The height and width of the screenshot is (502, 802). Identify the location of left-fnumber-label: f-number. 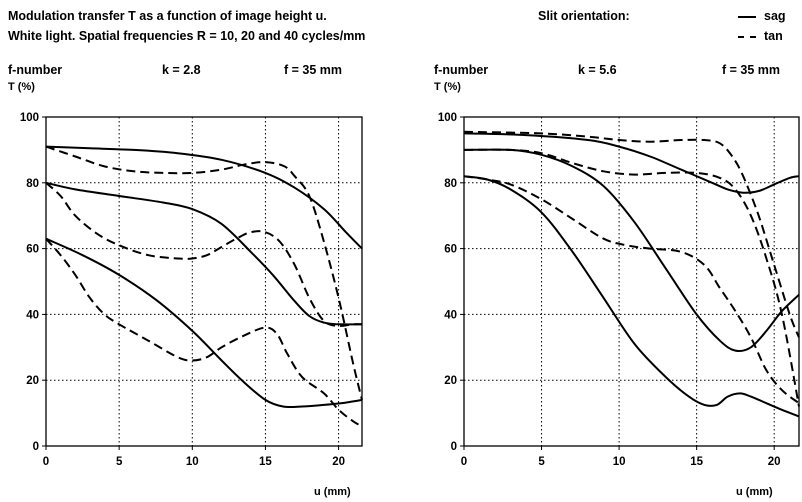
(35, 70).